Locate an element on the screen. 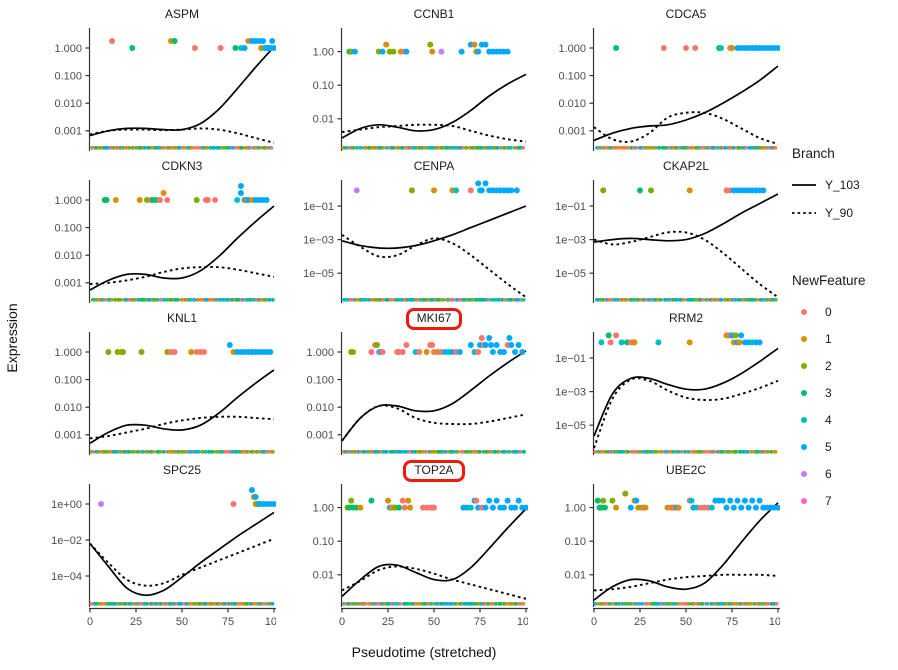 The image size is (898, 670). facet-title-text: KNL1 is located at coordinates (182, 318).